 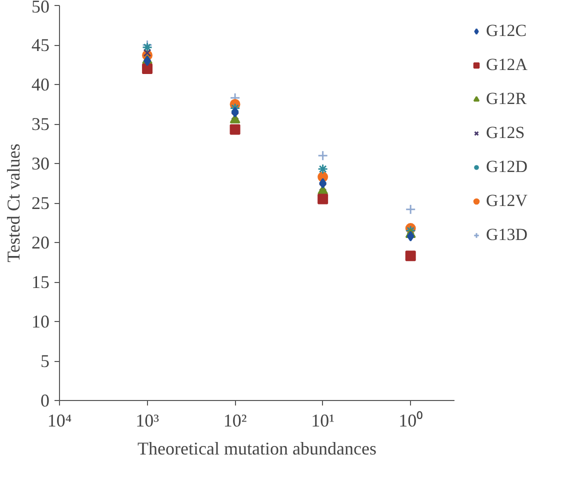 I want to click on y-tick-label: 0, so click(x=45, y=400).